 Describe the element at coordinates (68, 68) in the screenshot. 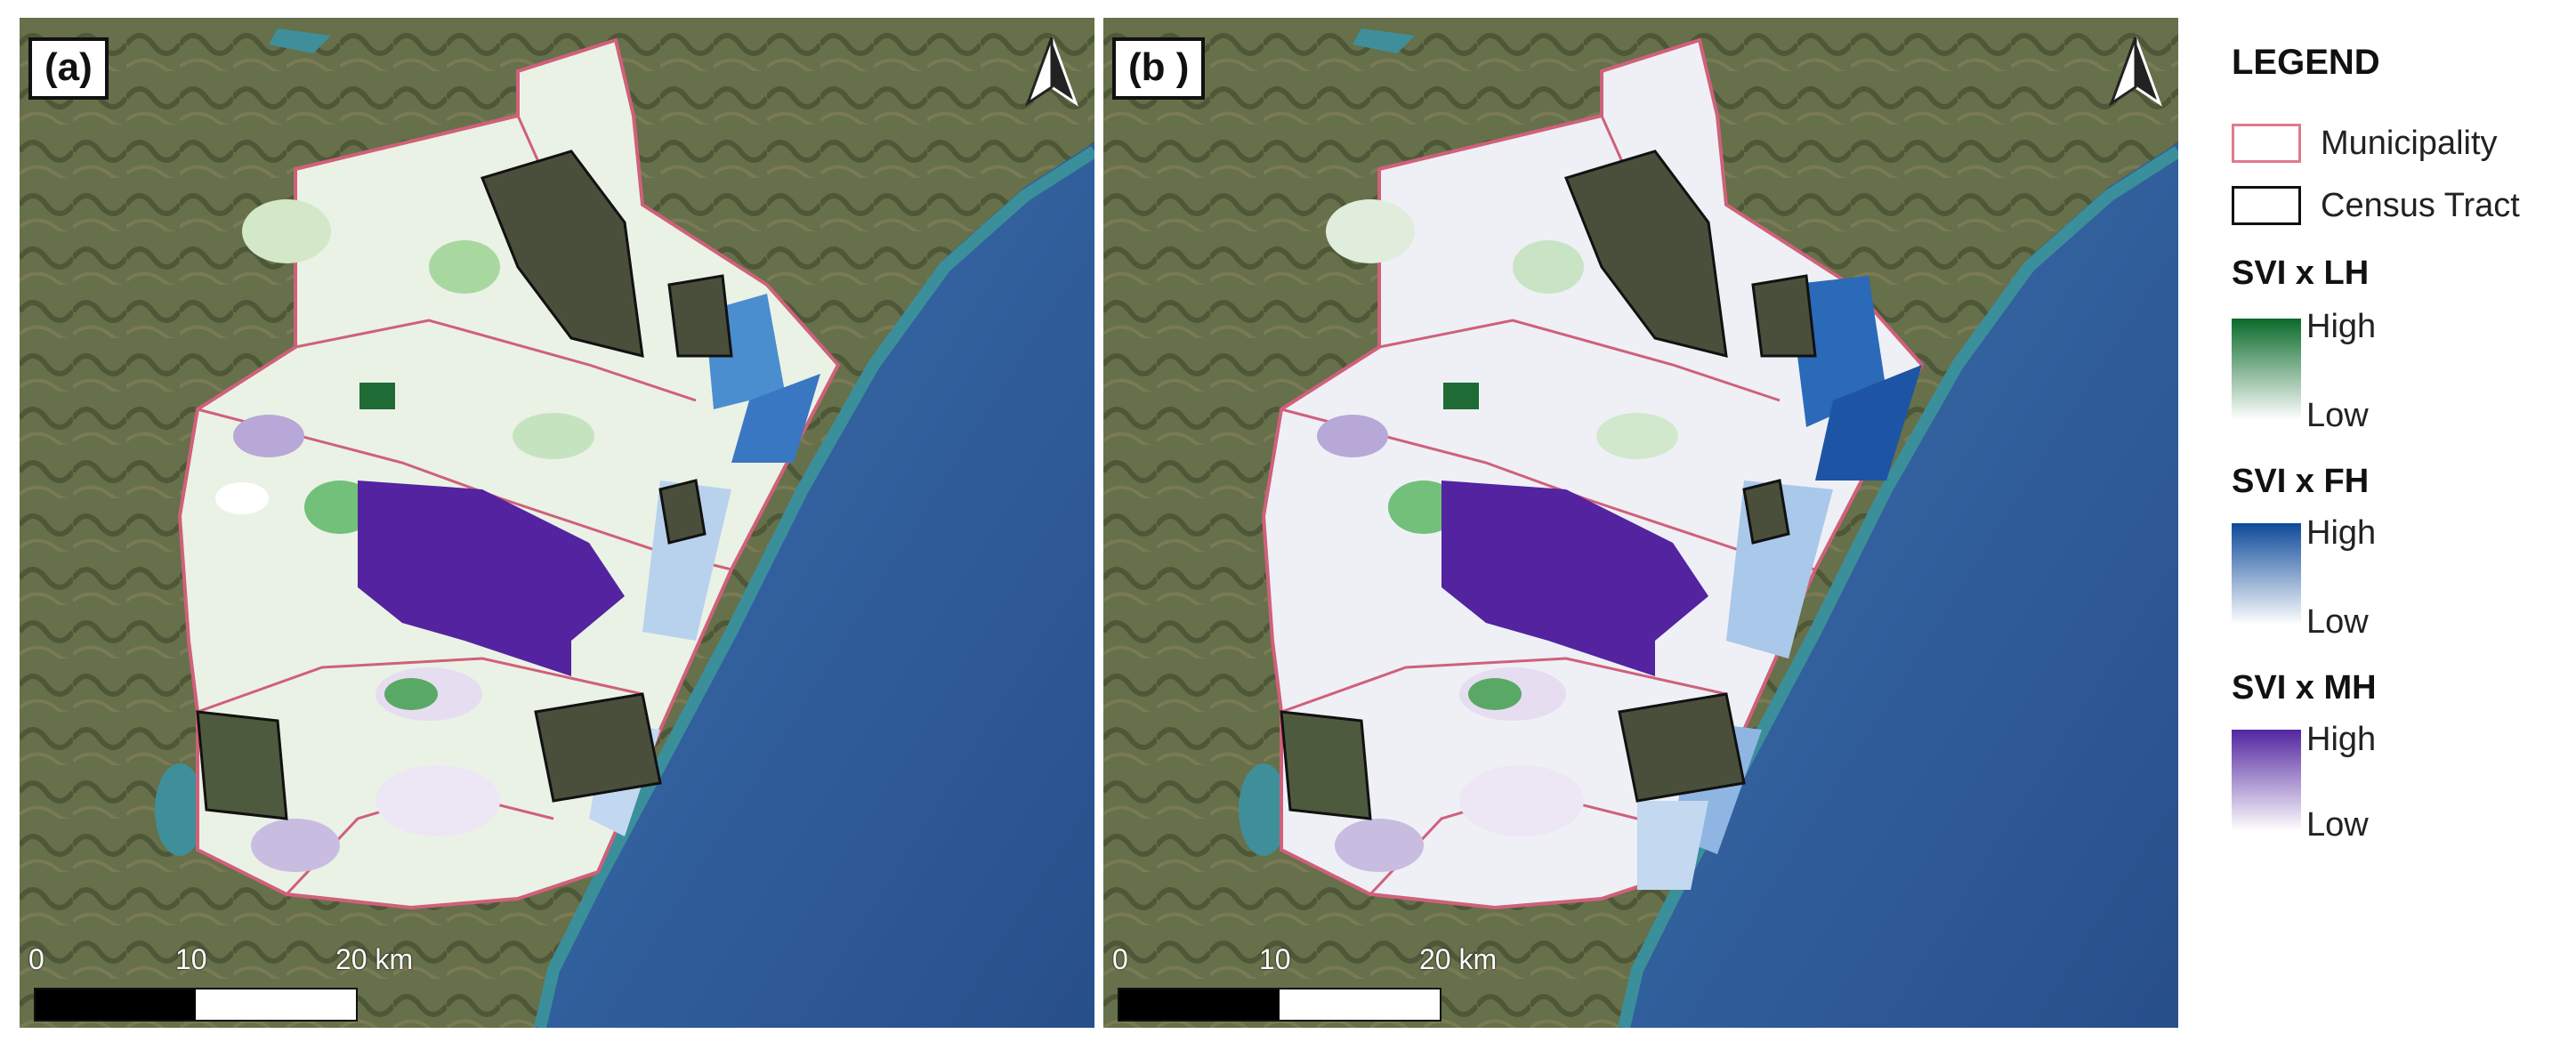

I see `panel-label-a: (a)` at that location.